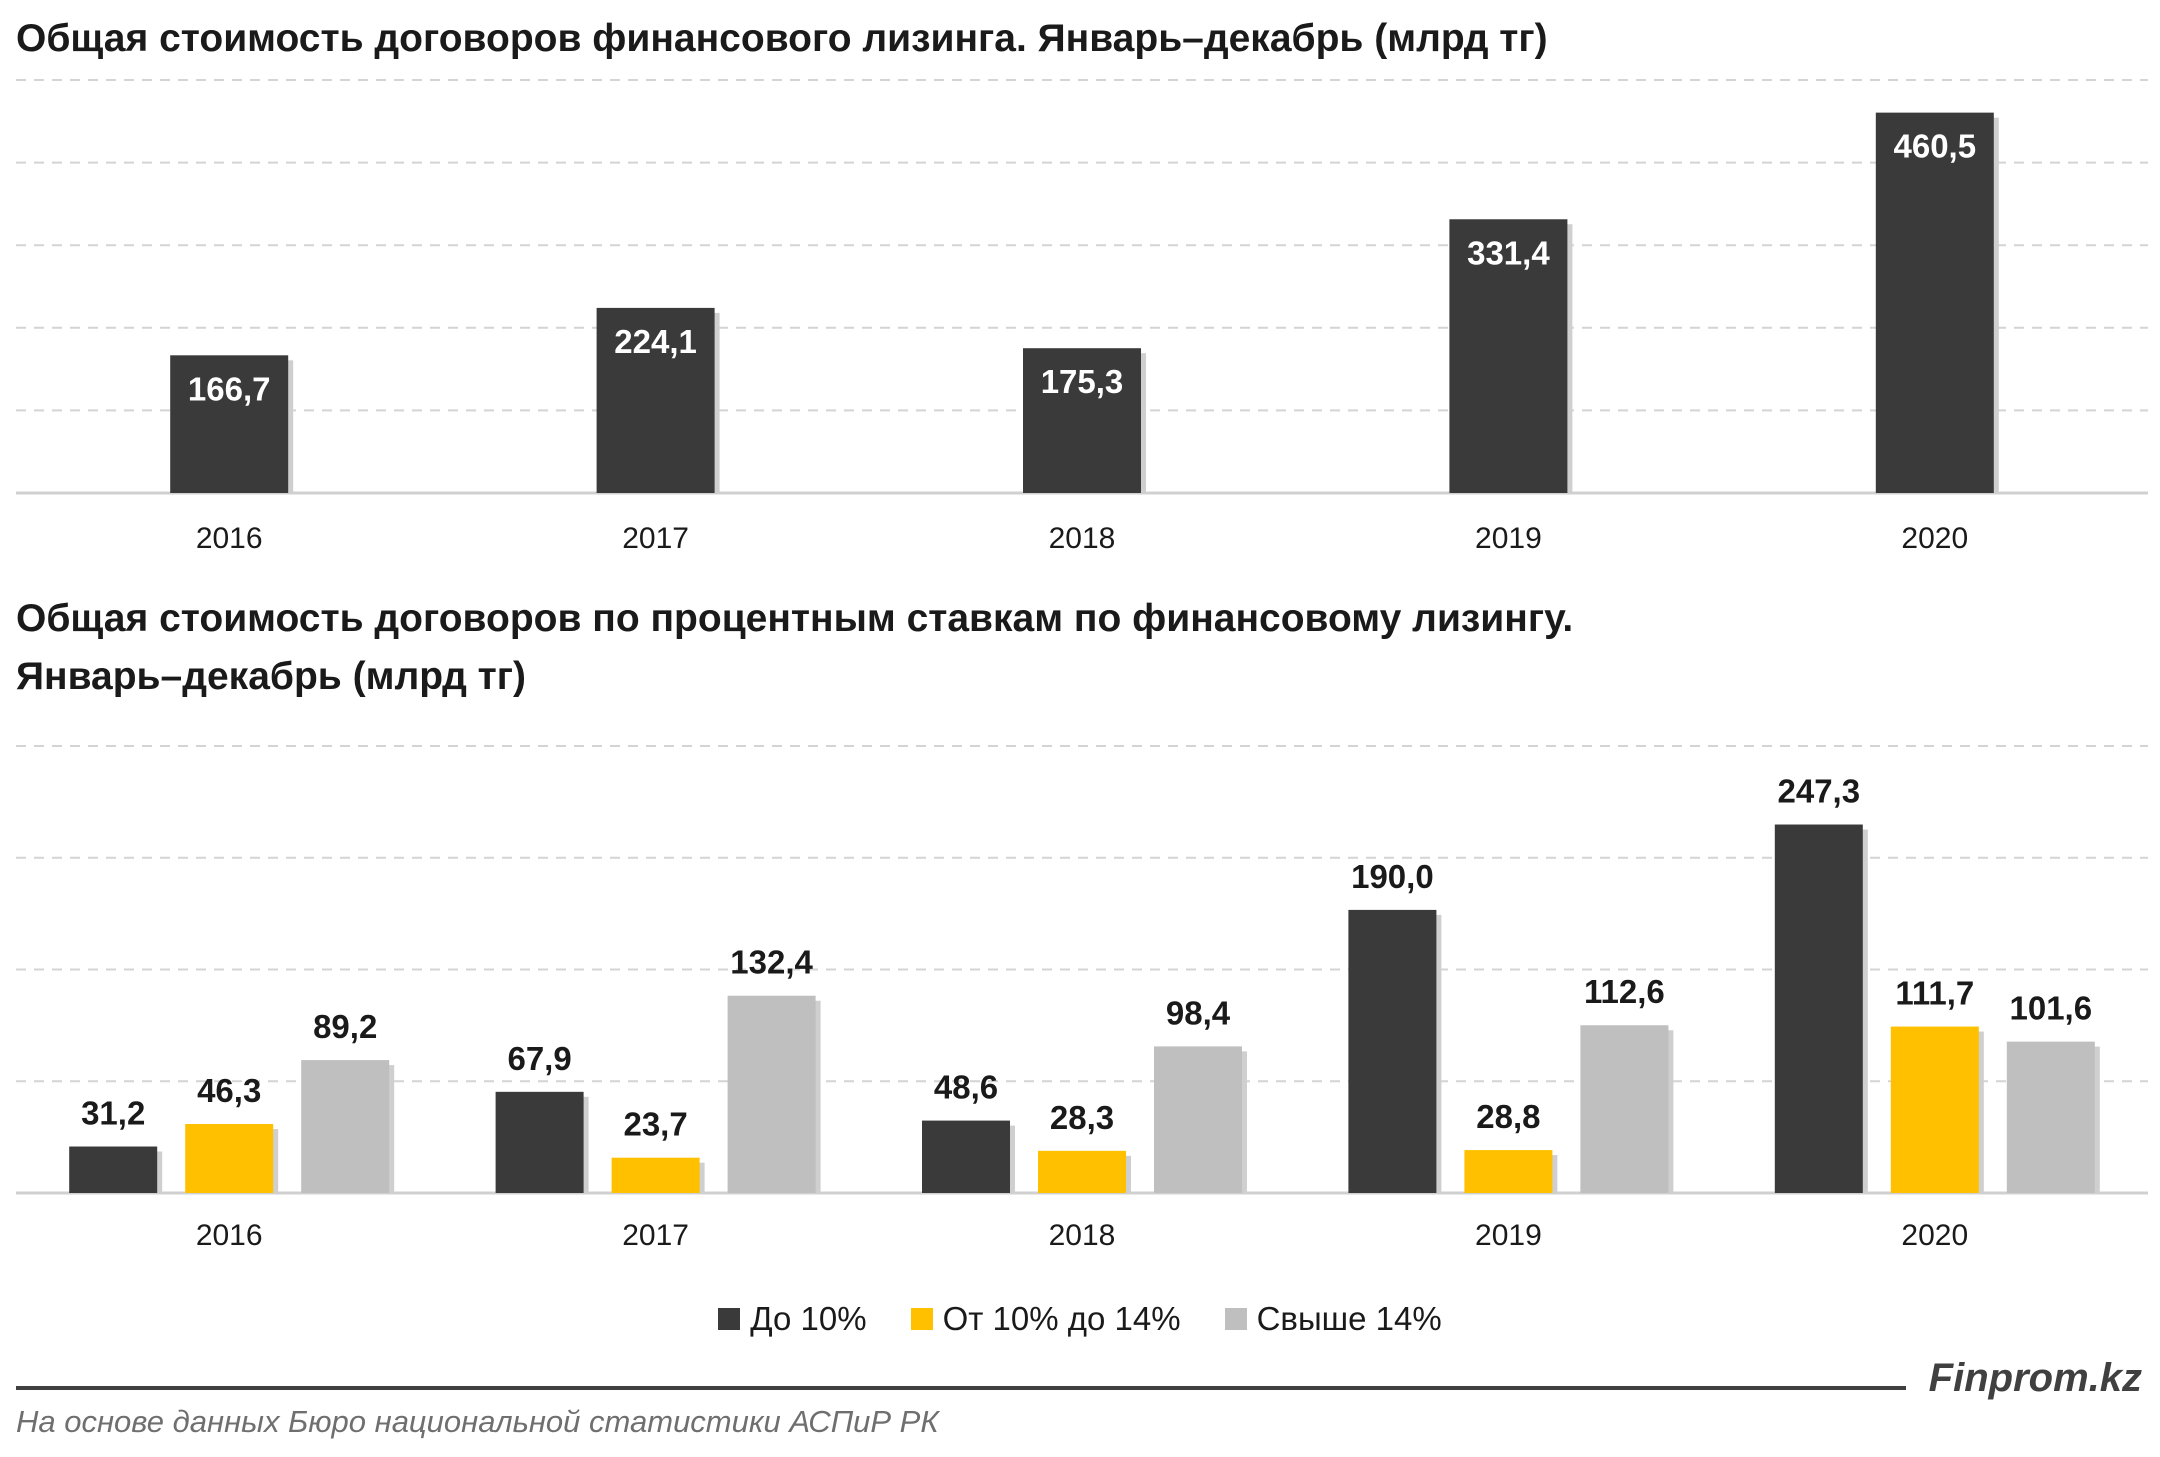  Describe the element at coordinates (2051, 1008) in the screenshot. I see `data-label: 101,6` at that location.